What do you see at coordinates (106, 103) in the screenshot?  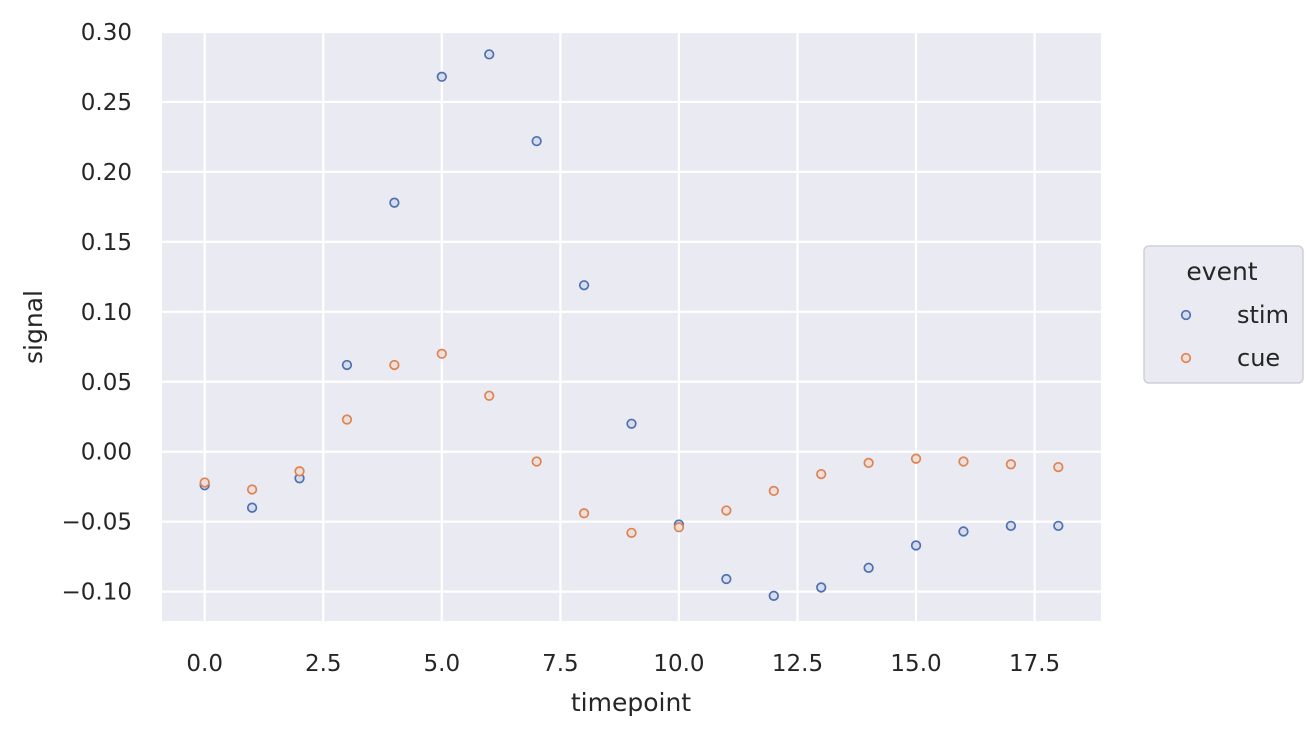 I see `y-tick-label: 0.25` at bounding box center [106, 103].